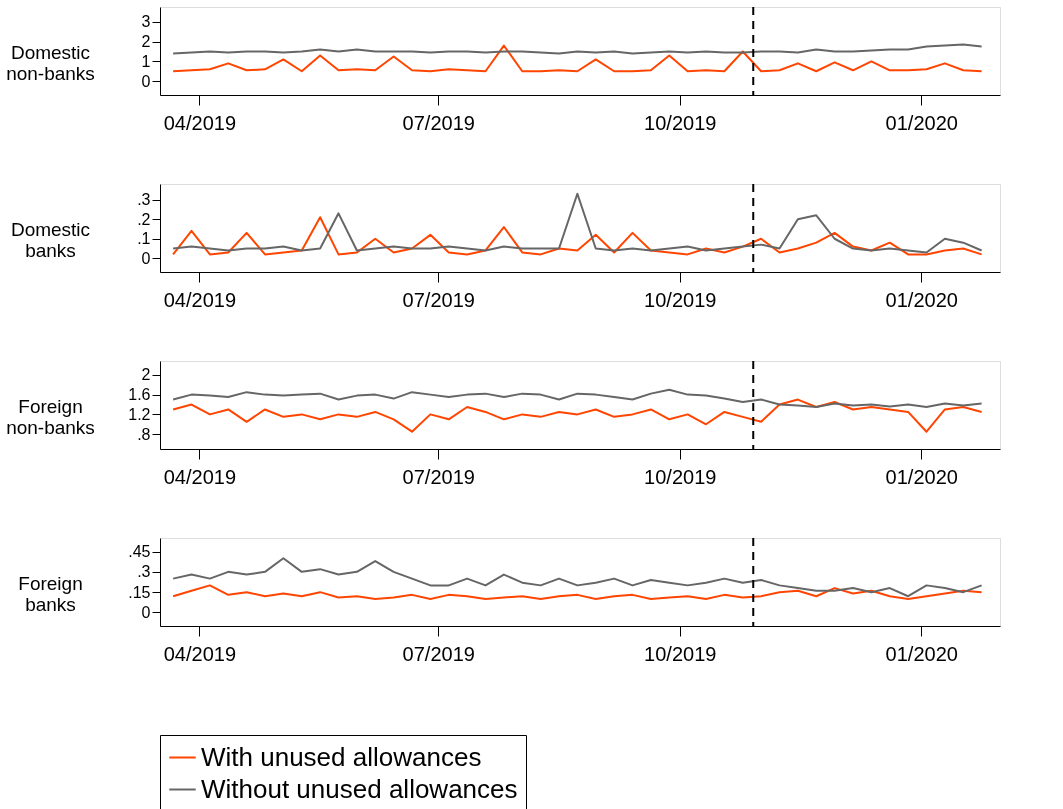  I want to click on y-axis-title: Domestic banks, so click(50, 239).